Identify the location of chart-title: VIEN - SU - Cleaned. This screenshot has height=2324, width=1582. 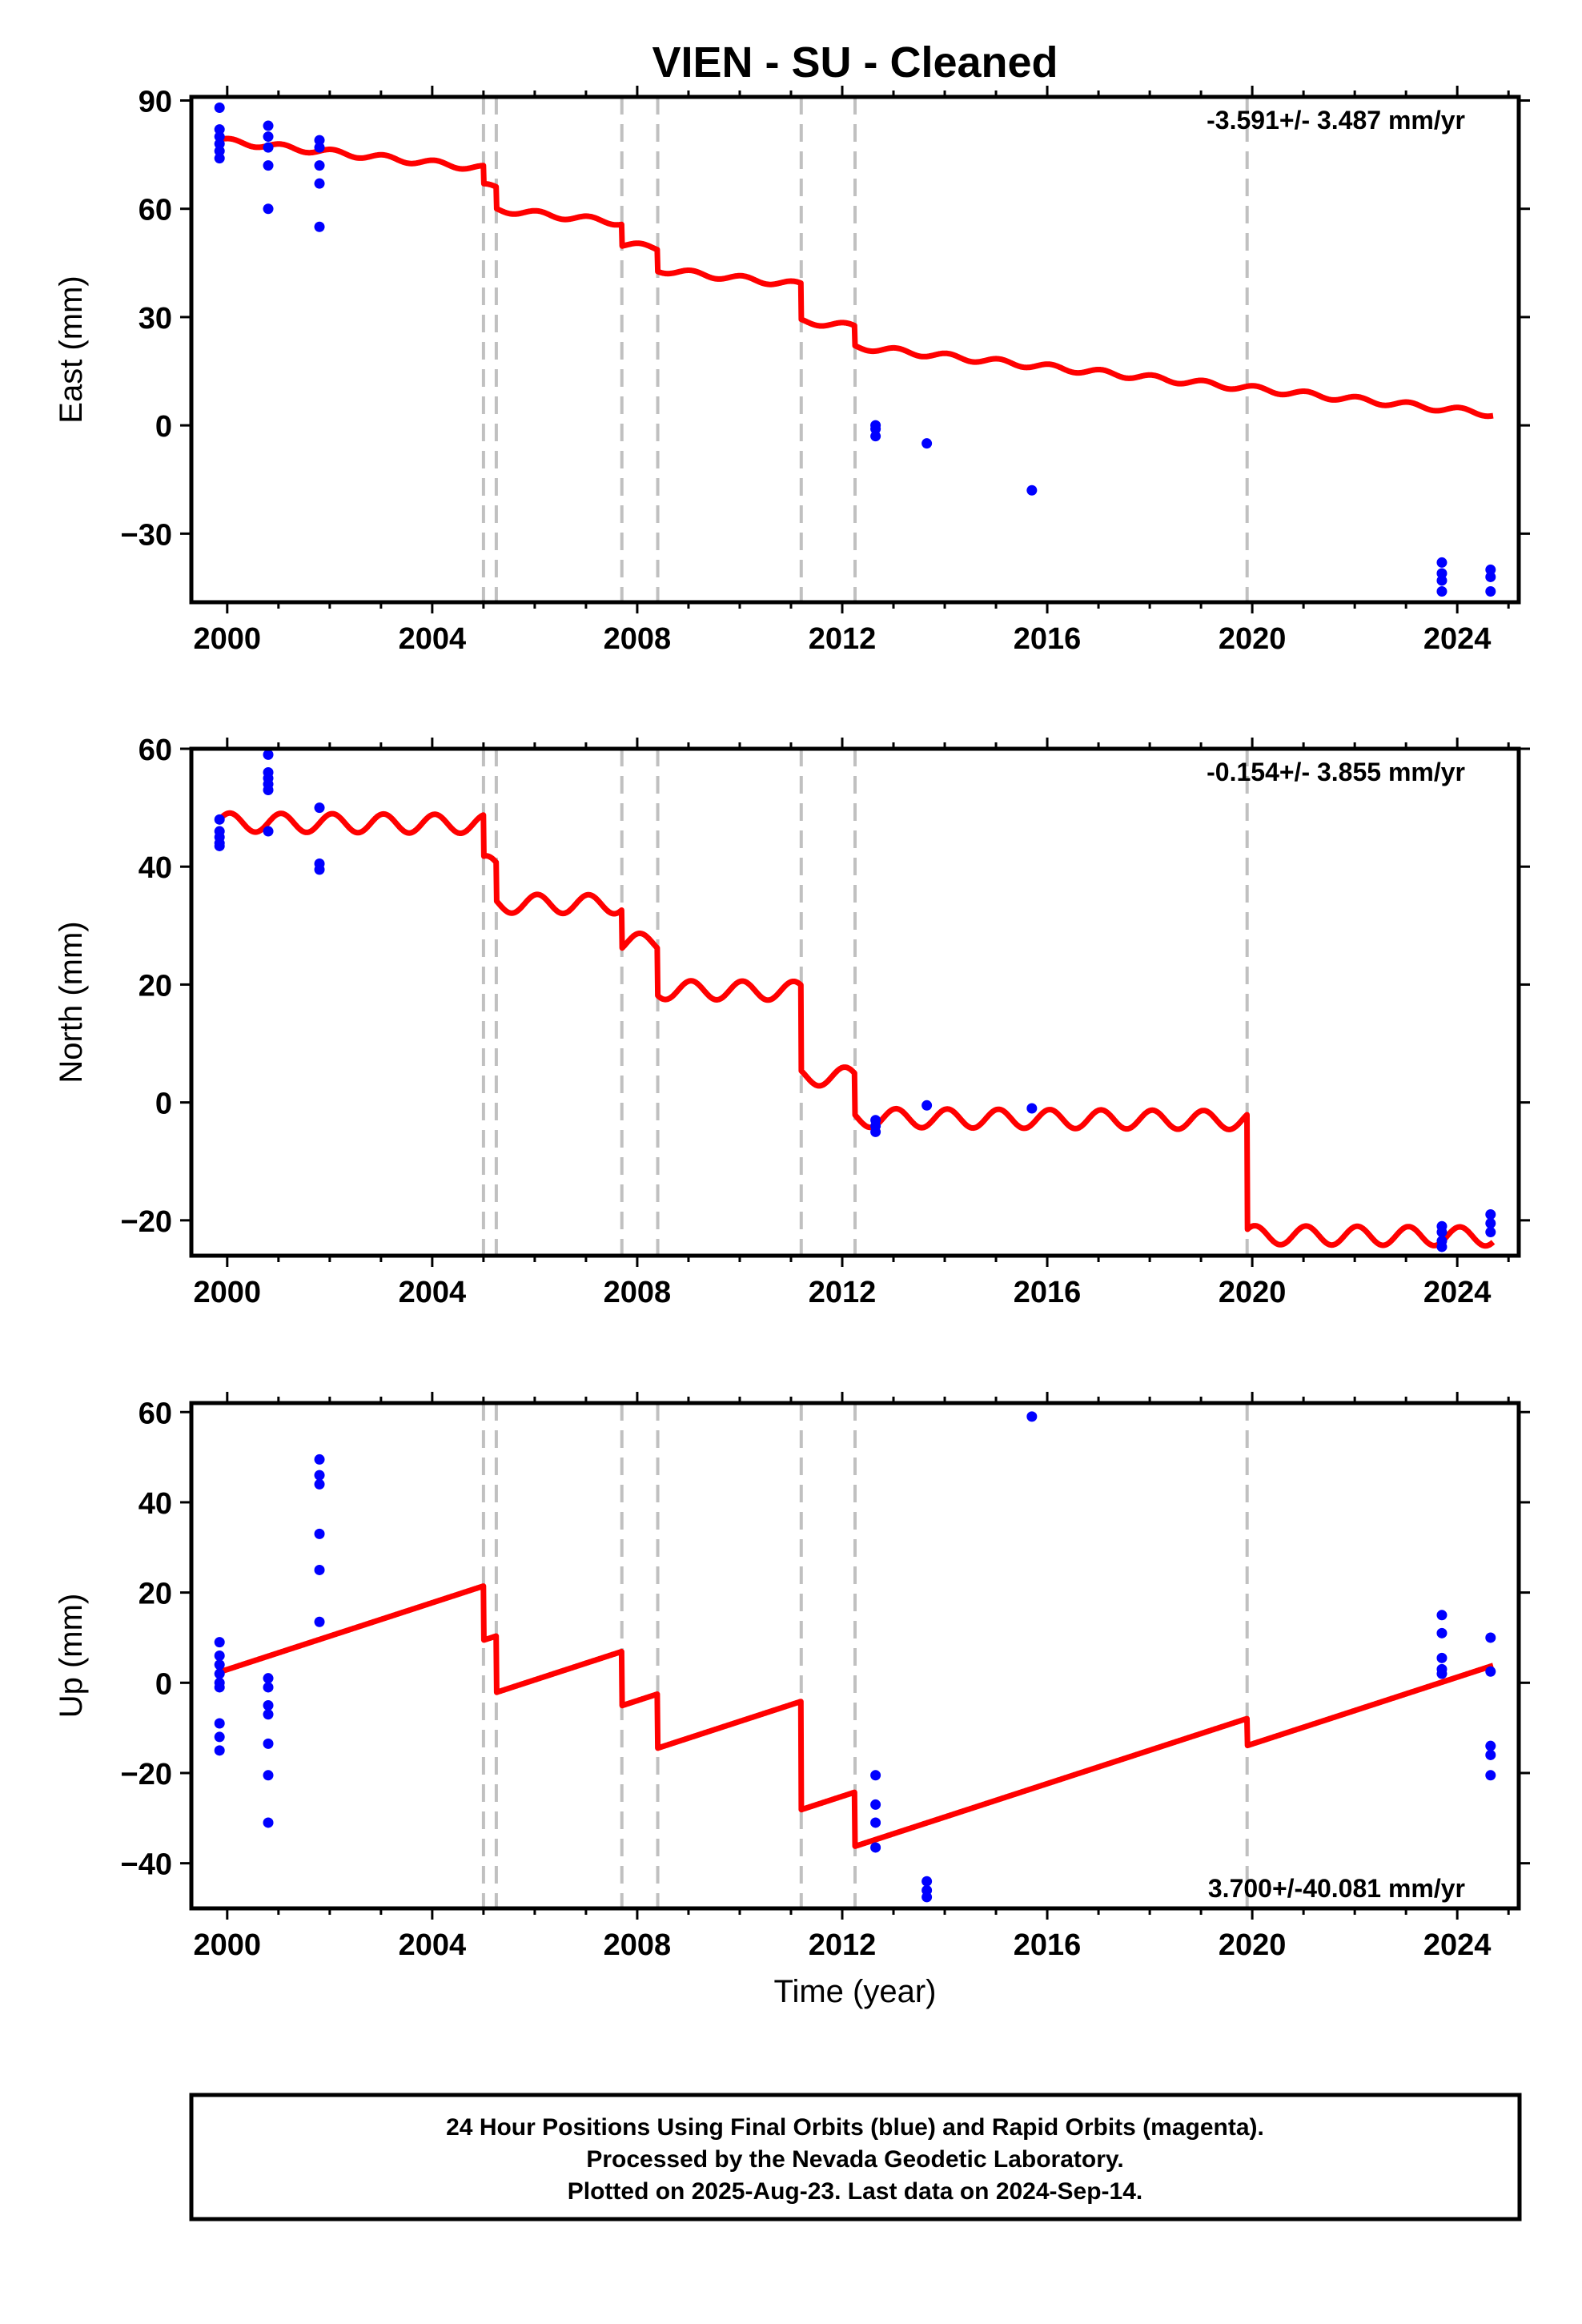
(855, 62).